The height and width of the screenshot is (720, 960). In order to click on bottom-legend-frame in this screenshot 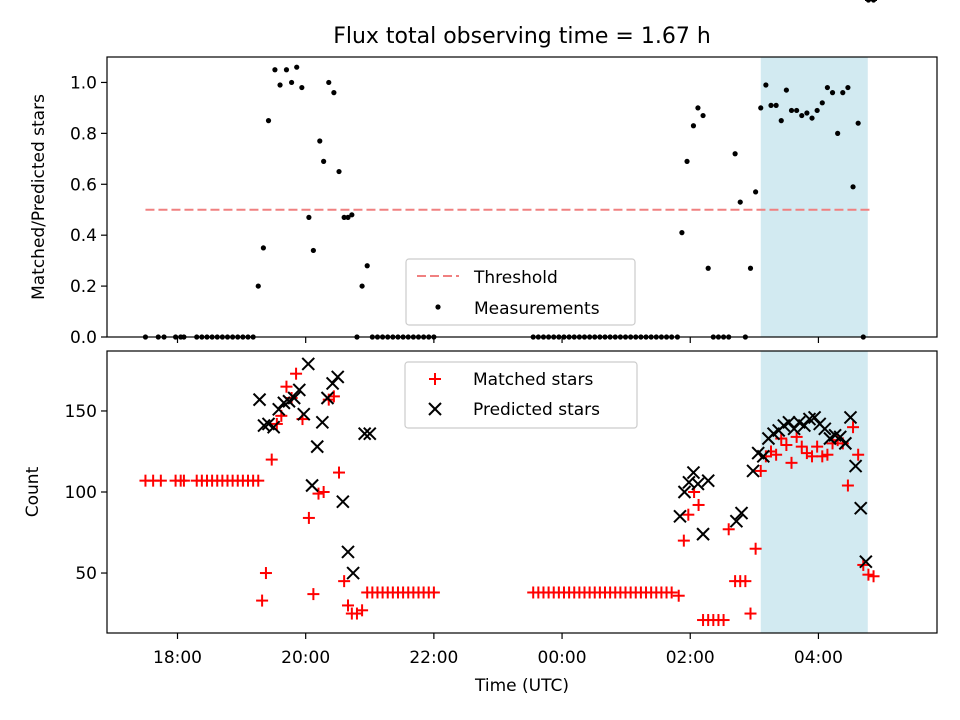, I will do `click(521, 395)`.